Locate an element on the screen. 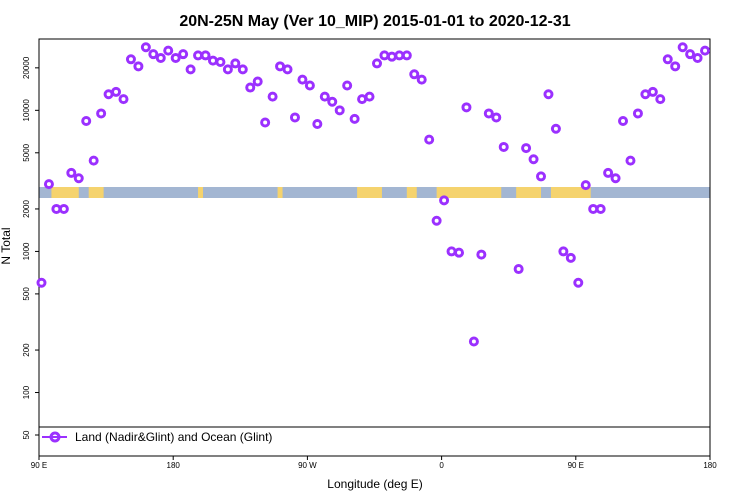 The image size is (750, 500). y-tick-label: 10000 is located at coordinates (26, 110).